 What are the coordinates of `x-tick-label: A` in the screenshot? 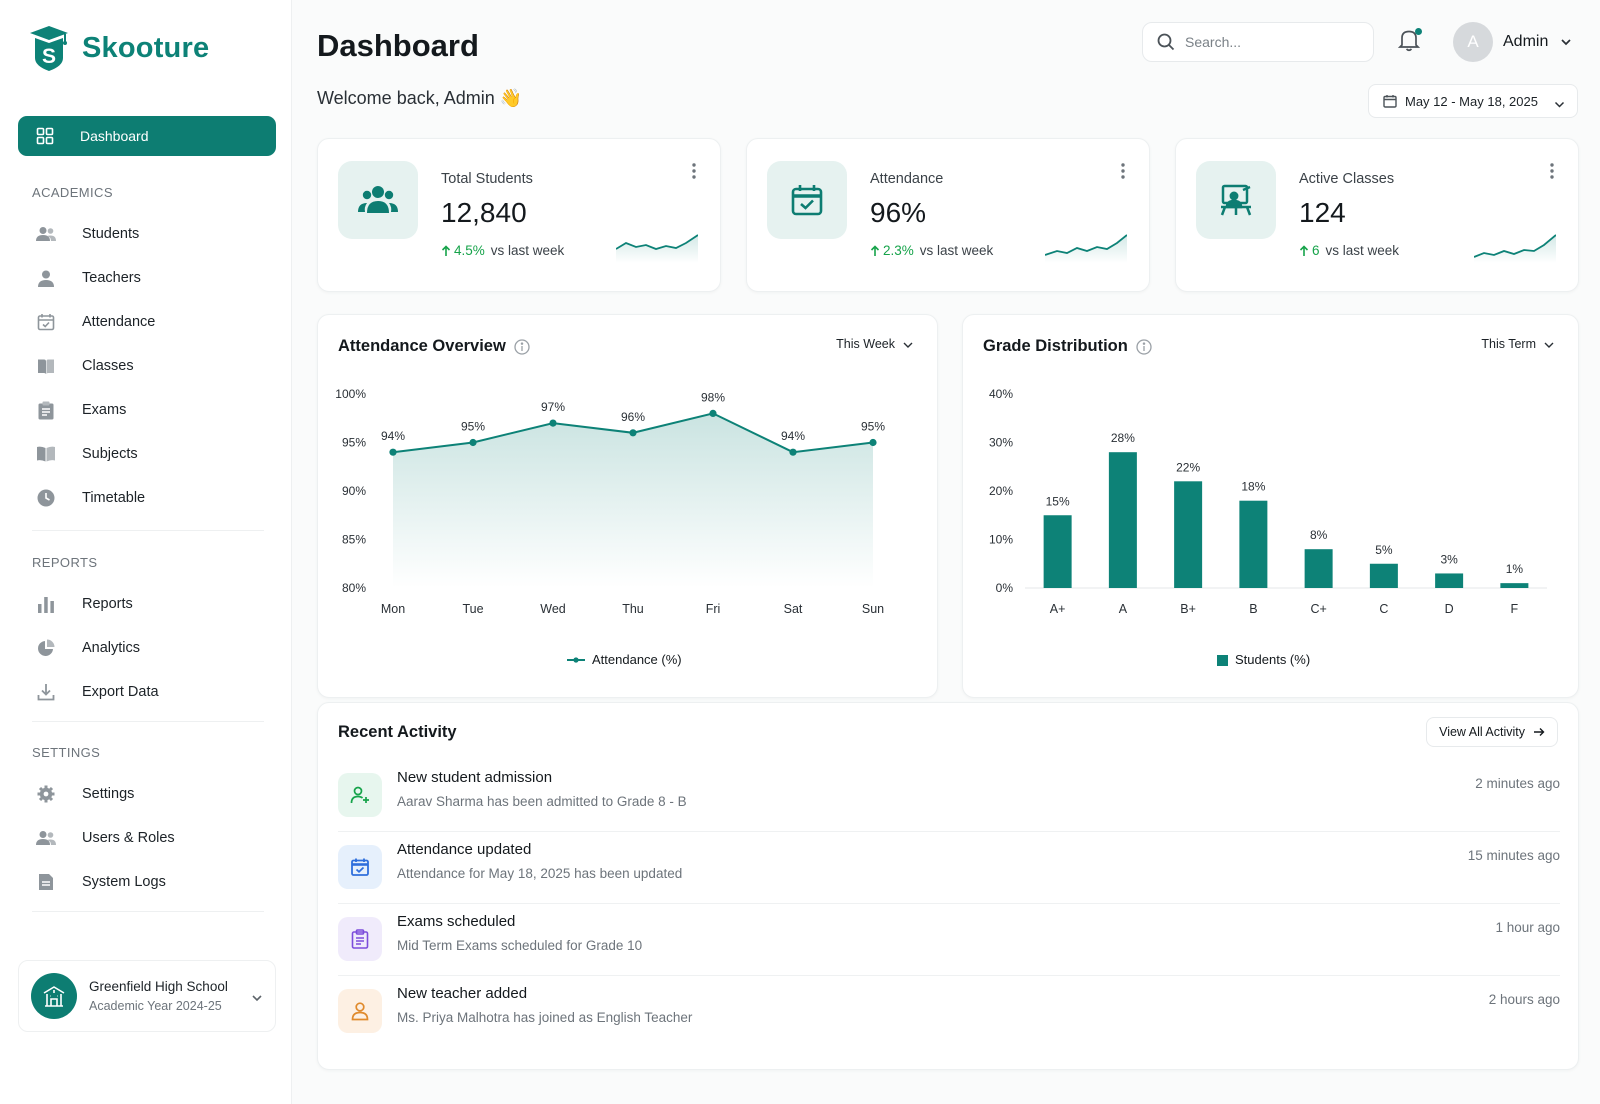 It's located at (1123, 609).